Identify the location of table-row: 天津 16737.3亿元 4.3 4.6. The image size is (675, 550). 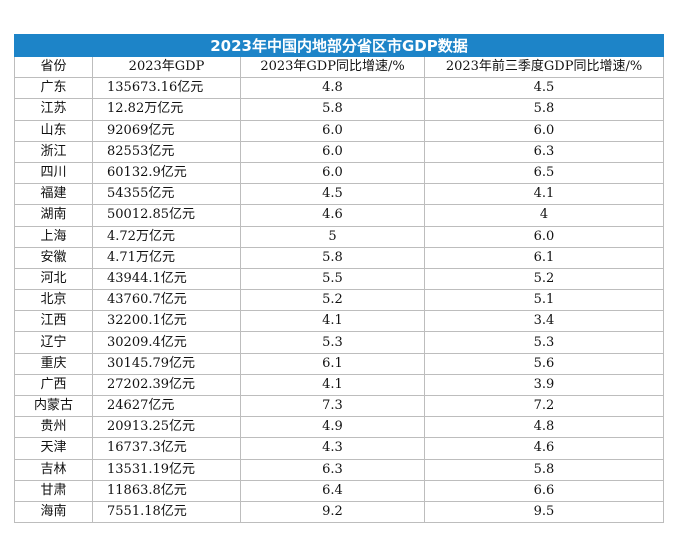
(339, 448).